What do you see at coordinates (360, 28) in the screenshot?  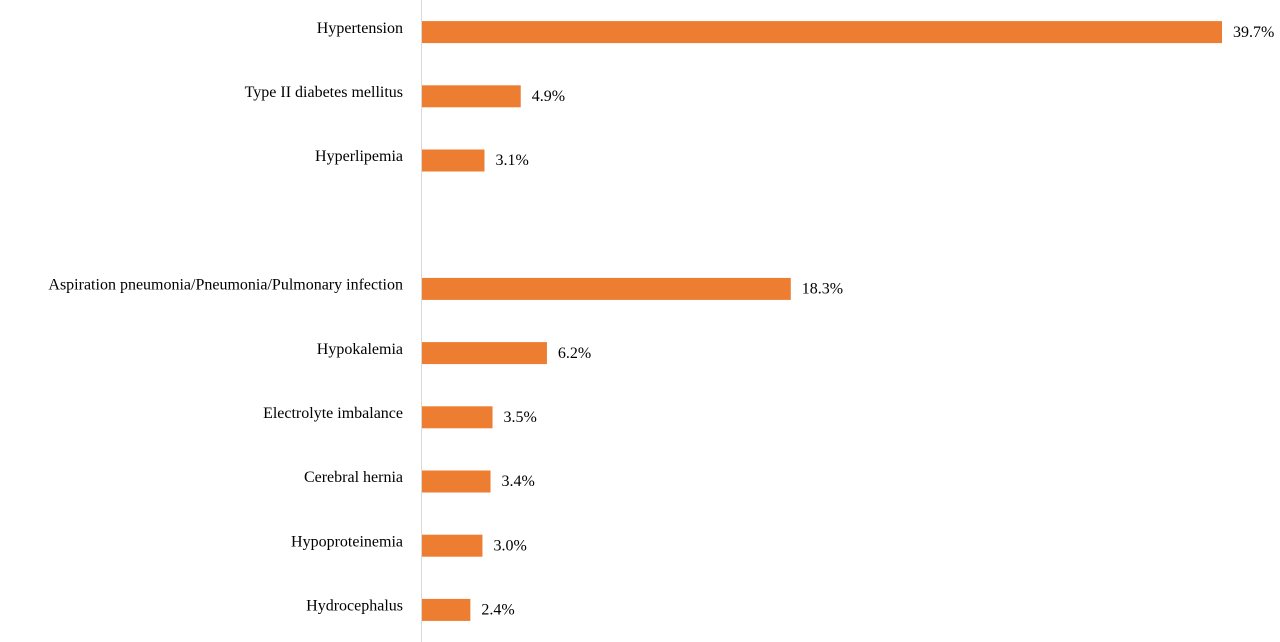 I see `category-label: Hypertension` at bounding box center [360, 28].